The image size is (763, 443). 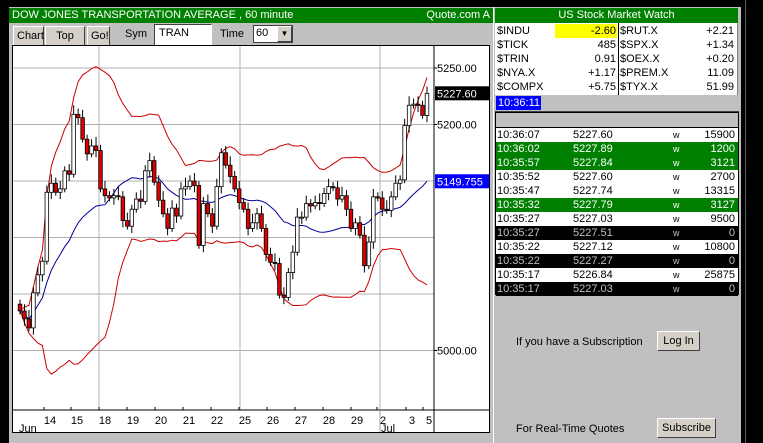 What do you see at coordinates (617, 275) in the screenshot?
I see `trade-row: 10:35:17 5226.84 w 25875` at bounding box center [617, 275].